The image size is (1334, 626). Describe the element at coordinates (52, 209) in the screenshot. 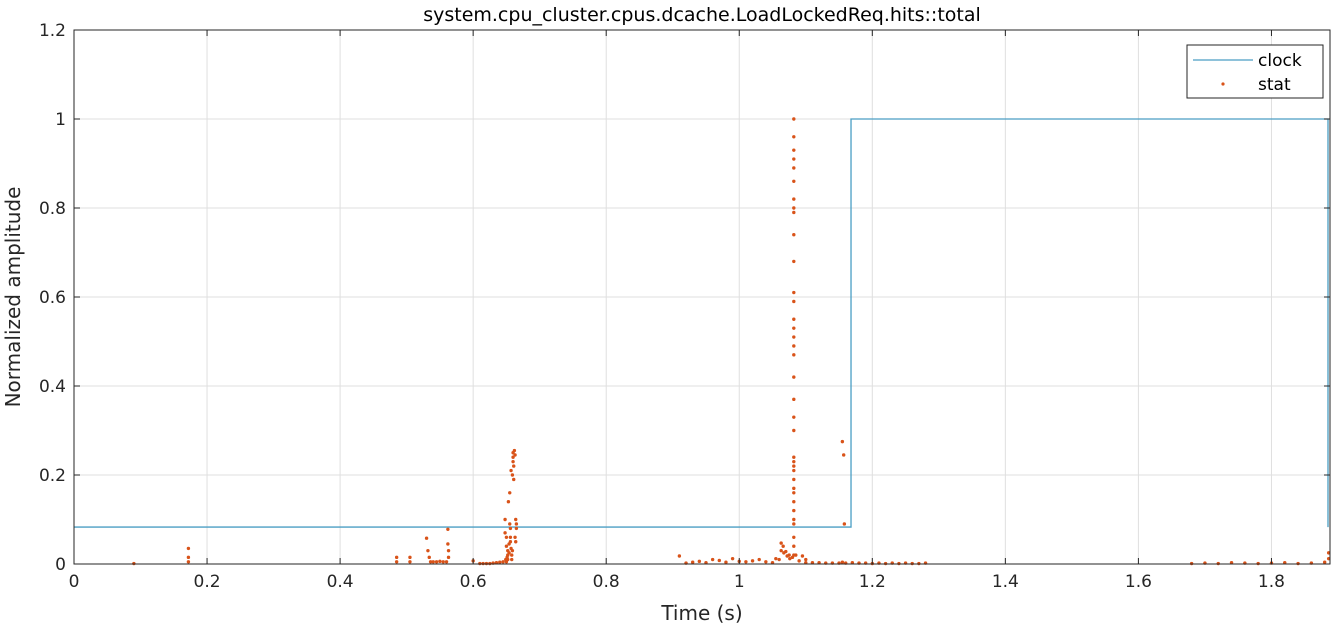

I see `y-tick-label: 0.8` at that location.